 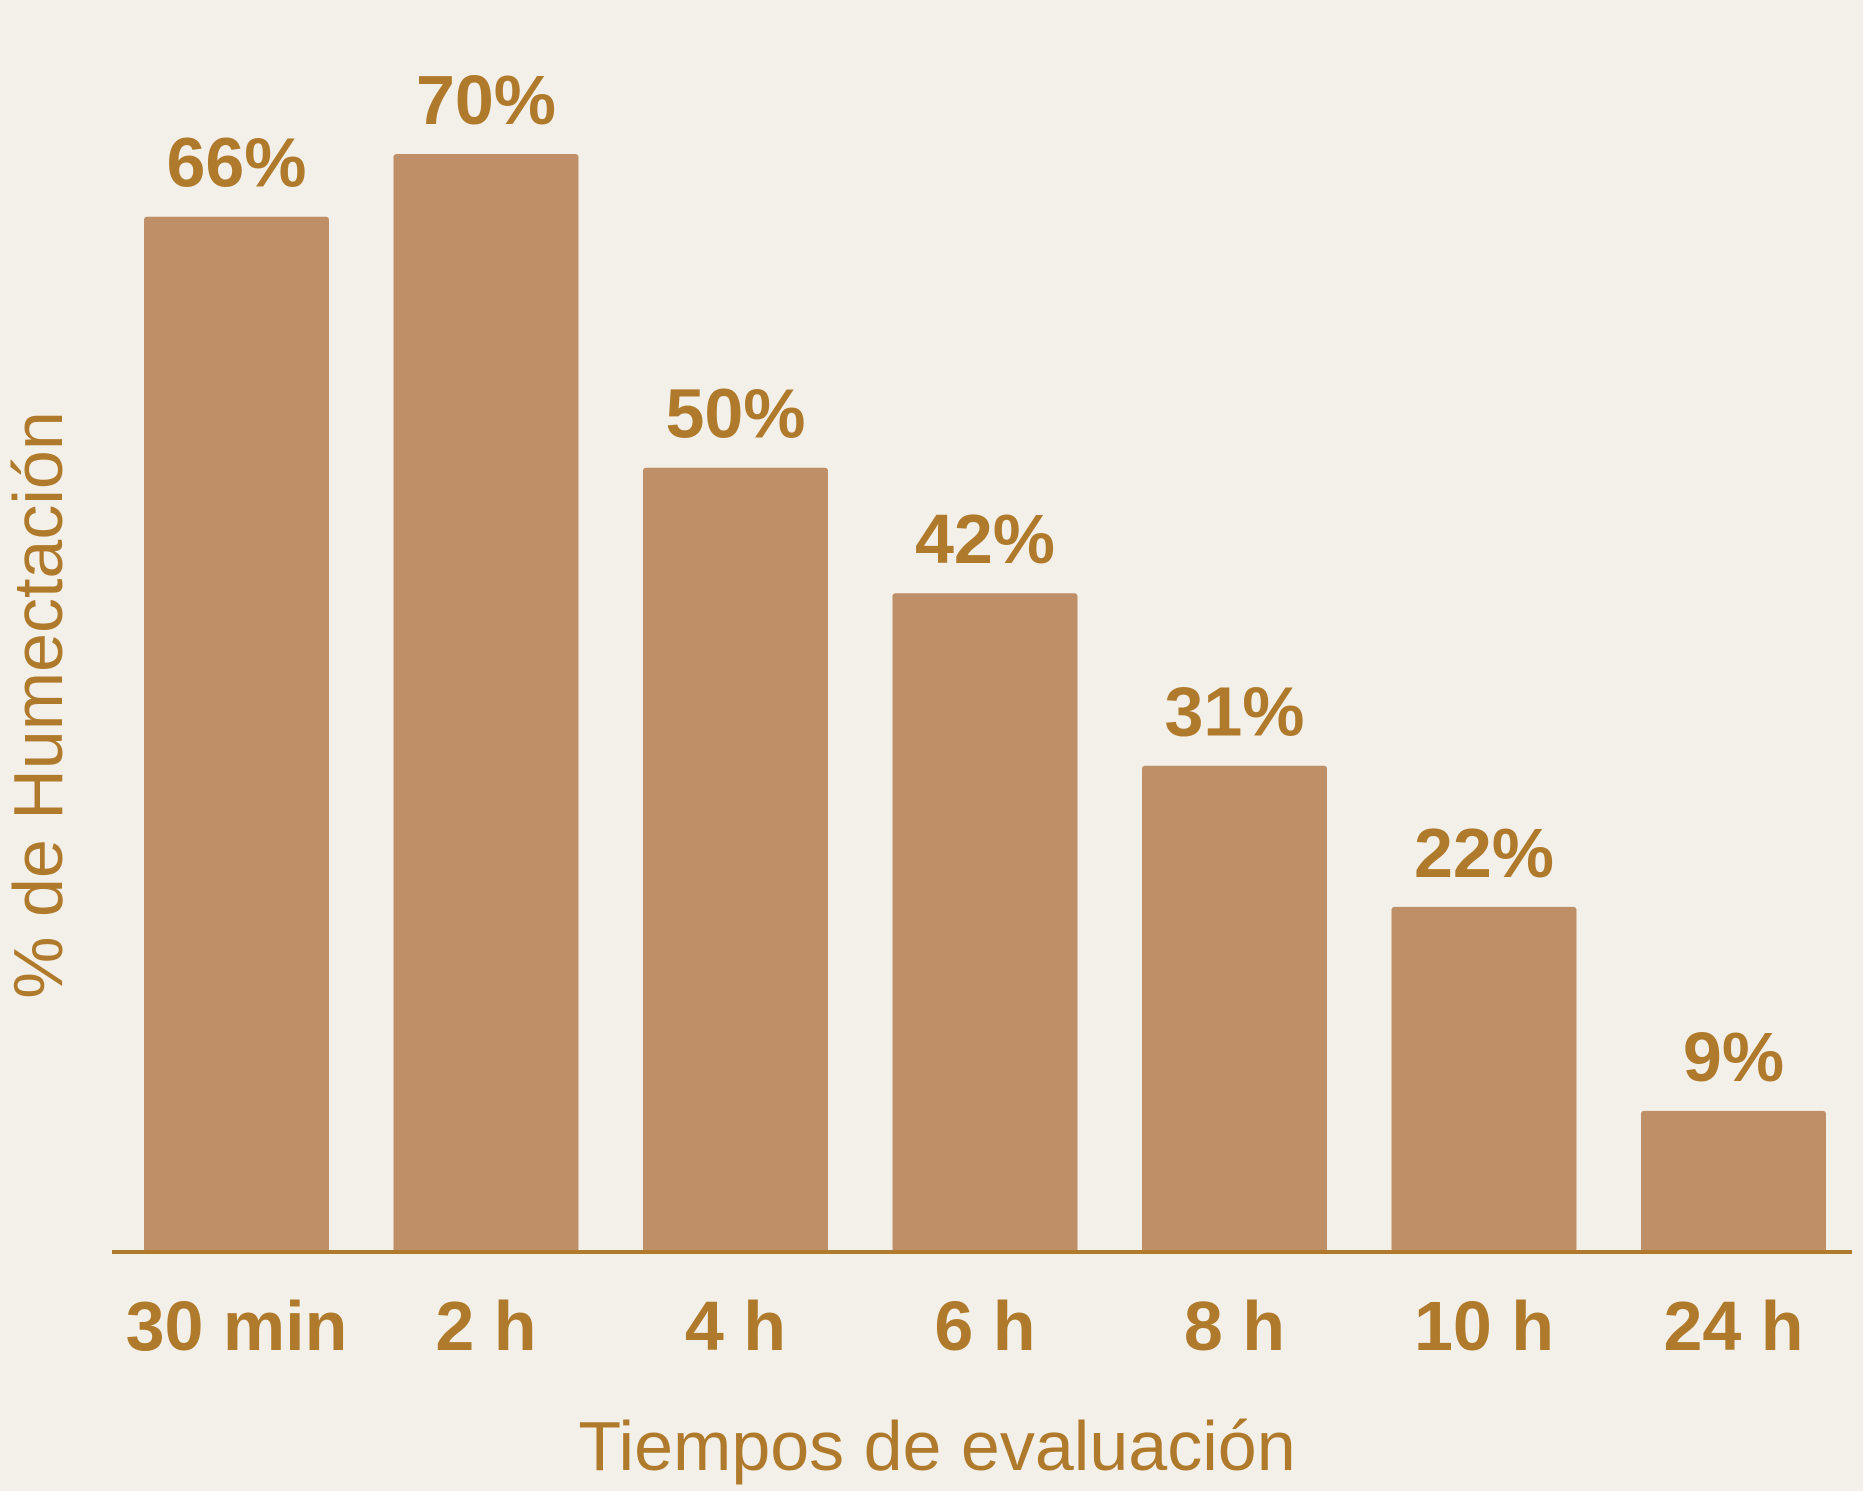 What do you see at coordinates (38, 705) in the screenshot?
I see `y-axis-title: % de Humectación` at bounding box center [38, 705].